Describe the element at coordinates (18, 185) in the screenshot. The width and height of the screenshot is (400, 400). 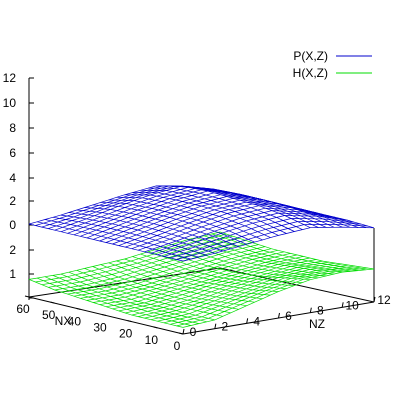
I see `vertical-axis-ticks: 12 10 8 6 4 2 0 2 1` at that location.